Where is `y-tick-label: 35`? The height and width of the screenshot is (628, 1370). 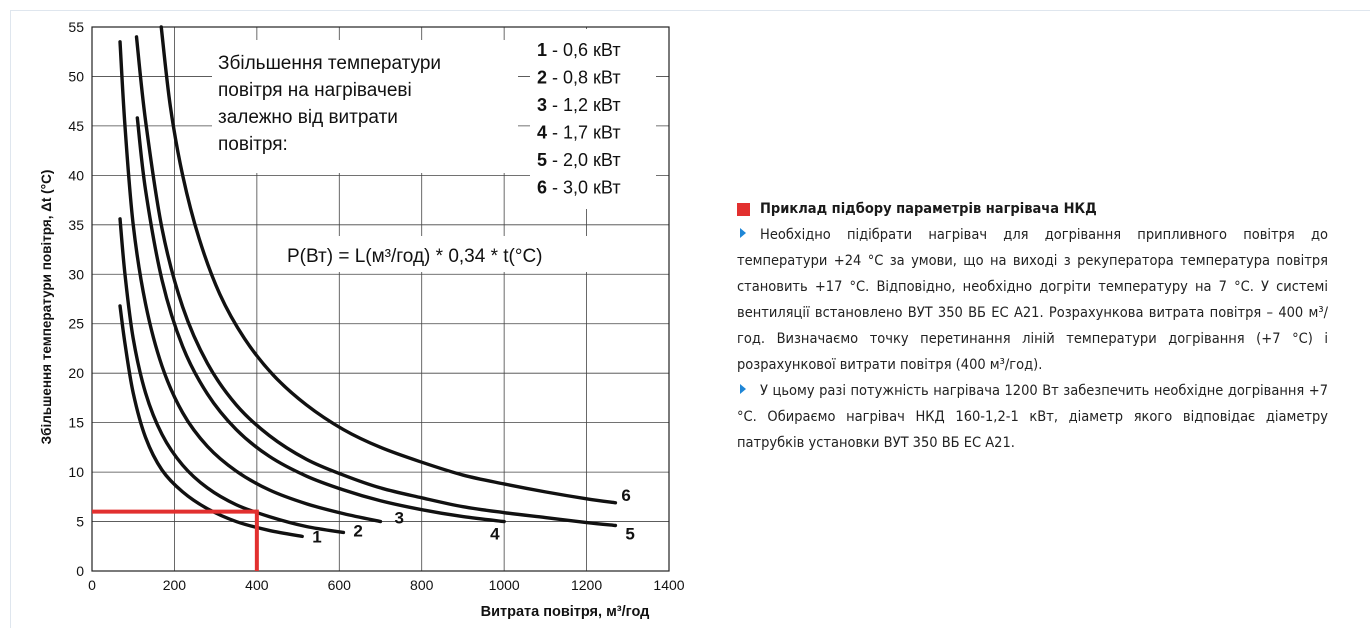 y-tick-label: 35 is located at coordinates (76, 225).